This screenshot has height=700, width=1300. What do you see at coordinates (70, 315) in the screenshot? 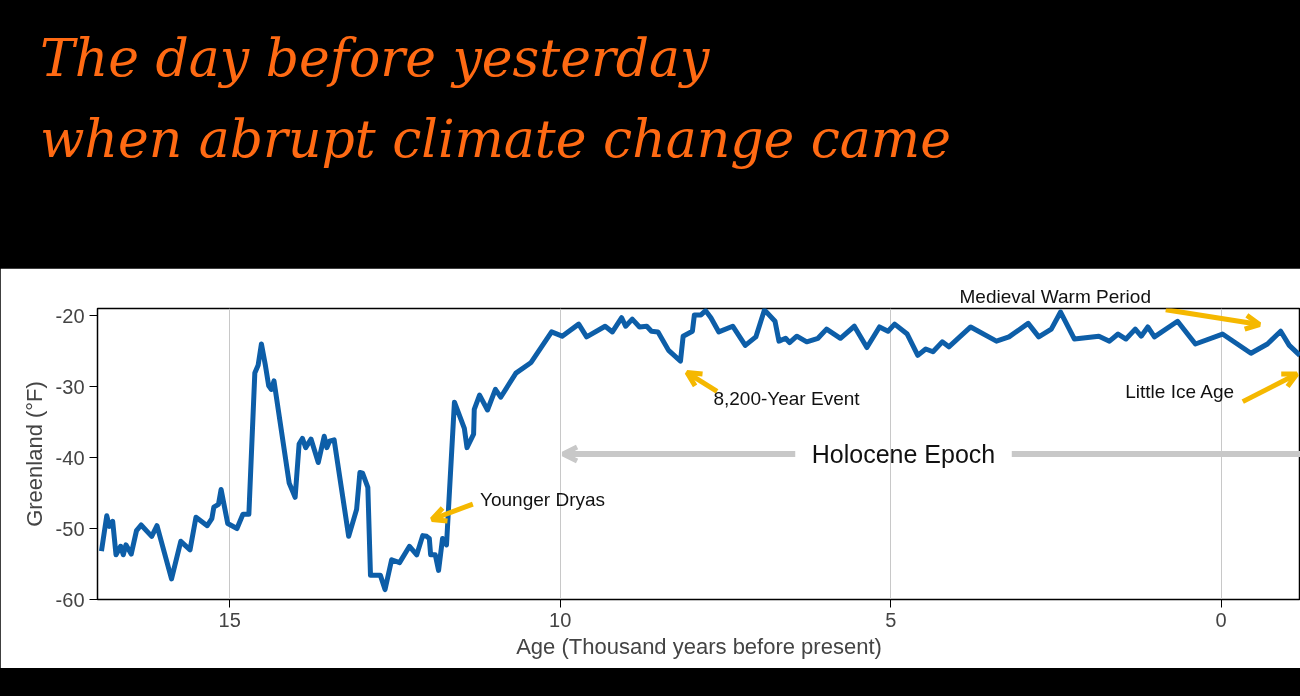
I see `y-tick-label: -20` at bounding box center [70, 315].